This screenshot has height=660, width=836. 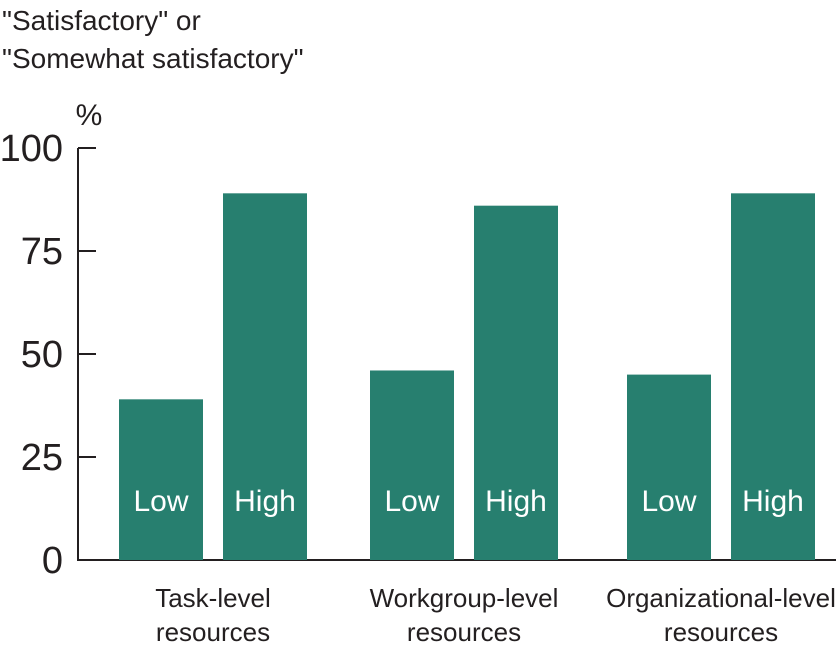 What do you see at coordinates (42, 355) in the screenshot?
I see `y-tick-label: 50` at bounding box center [42, 355].